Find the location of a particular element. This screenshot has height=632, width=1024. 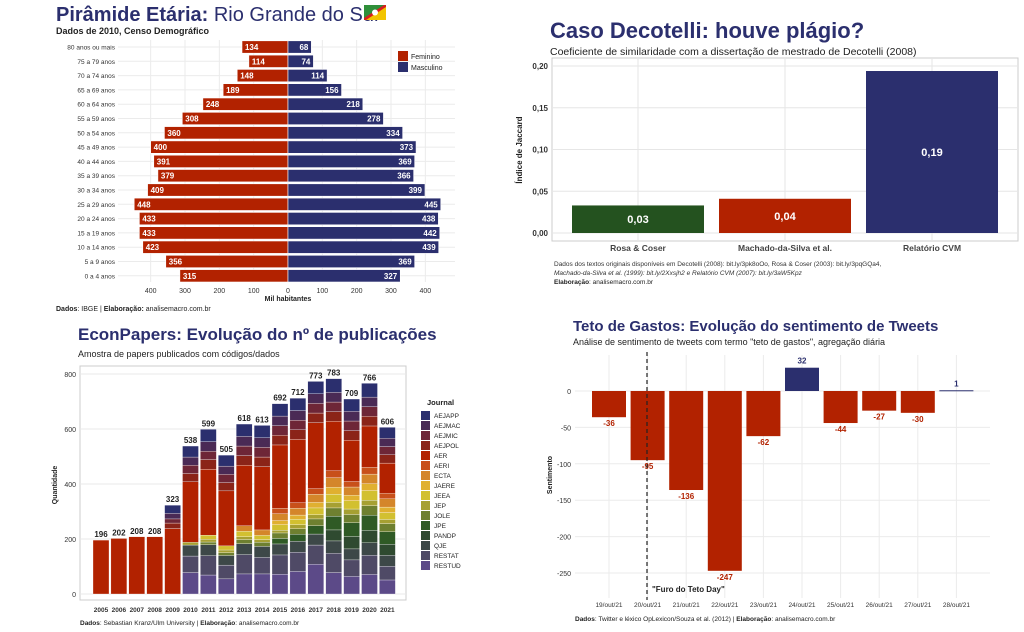

x-tick-label: 400 is located at coordinates (151, 291).